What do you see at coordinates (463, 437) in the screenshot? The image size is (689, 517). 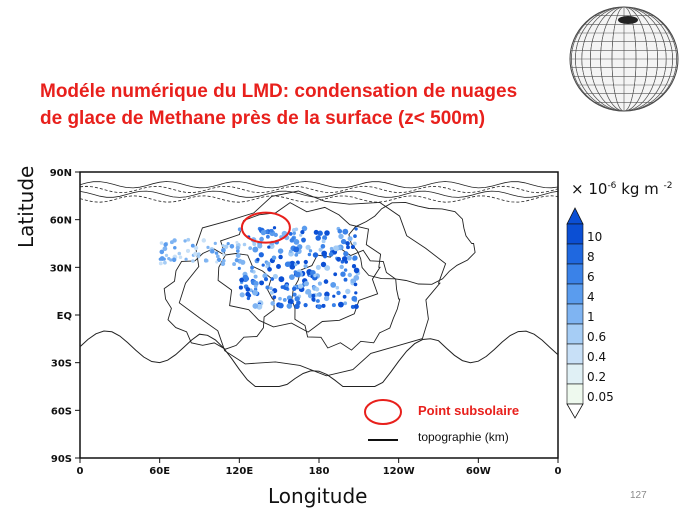 I see `legend-topo-label: topographie (km)` at bounding box center [463, 437].